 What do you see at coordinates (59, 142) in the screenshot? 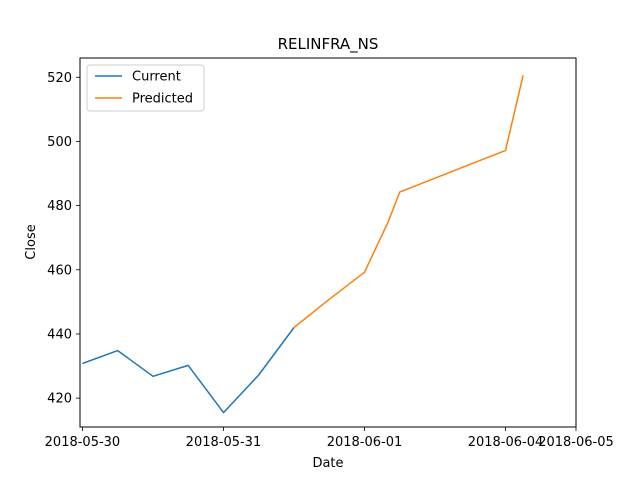
I see `y-tick-label: 500` at bounding box center [59, 142].